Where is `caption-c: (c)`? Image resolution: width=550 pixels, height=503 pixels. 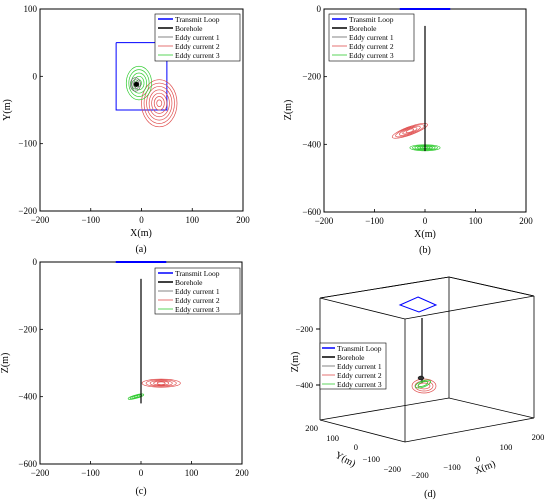
caption-c: (c) is located at coordinates (140, 491).